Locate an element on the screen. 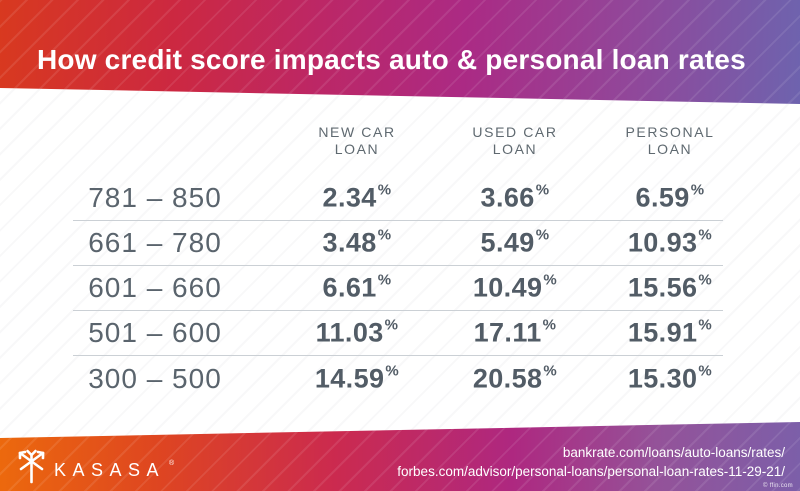  rate-value: 15.30 is located at coordinates (662, 378).